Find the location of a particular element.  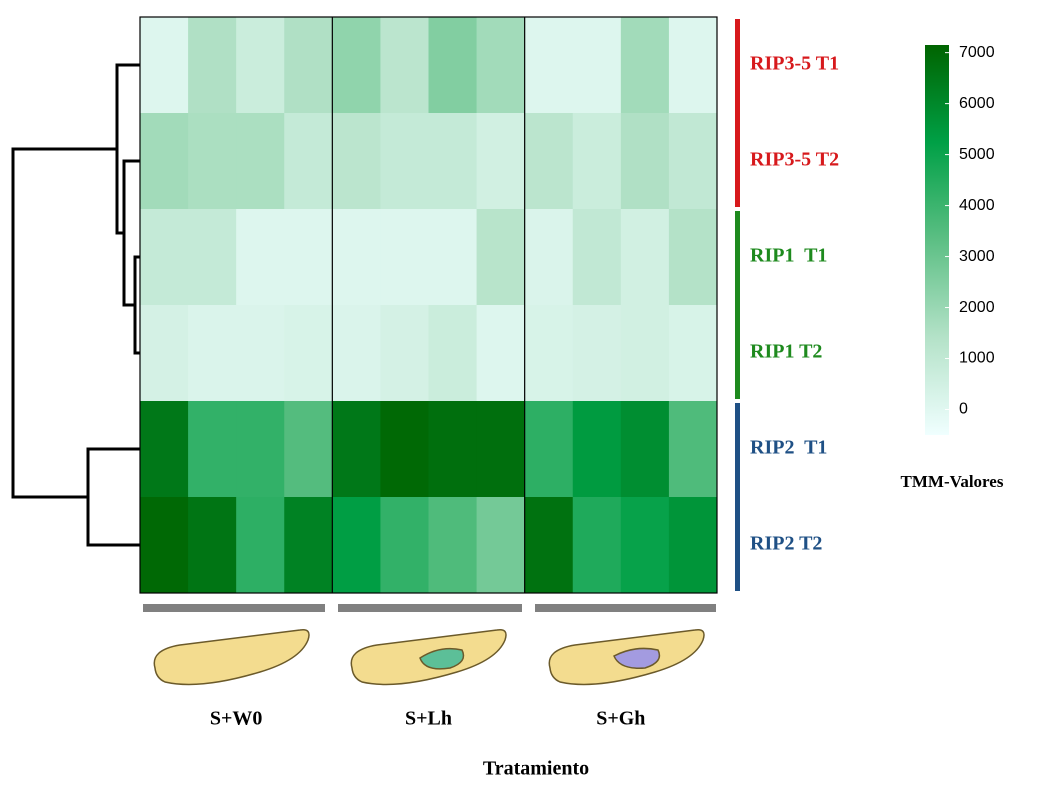

x-axis-title: Tratamiento is located at coordinates (536, 769).